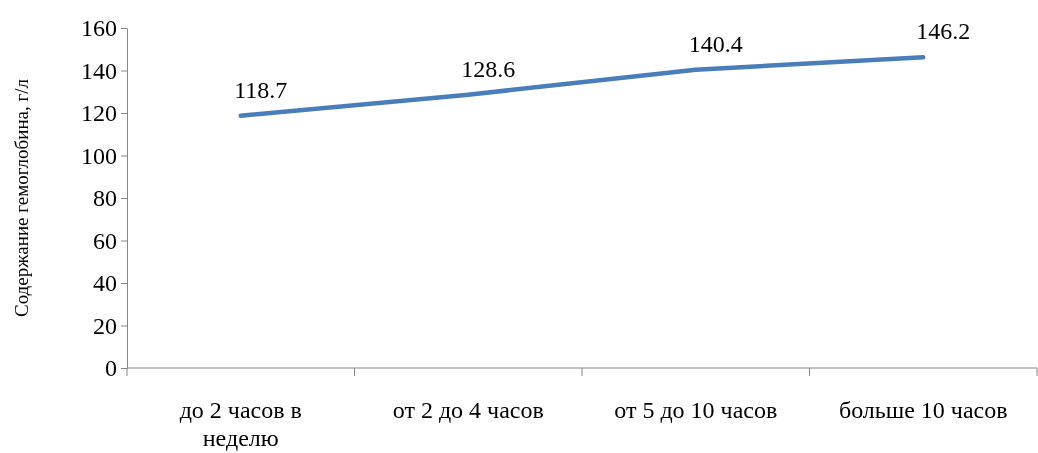 This screenshot has width=1038, height=453. I want to click on y-axis-title: Содержание гемоглобина, г/л, so click(21, 198).